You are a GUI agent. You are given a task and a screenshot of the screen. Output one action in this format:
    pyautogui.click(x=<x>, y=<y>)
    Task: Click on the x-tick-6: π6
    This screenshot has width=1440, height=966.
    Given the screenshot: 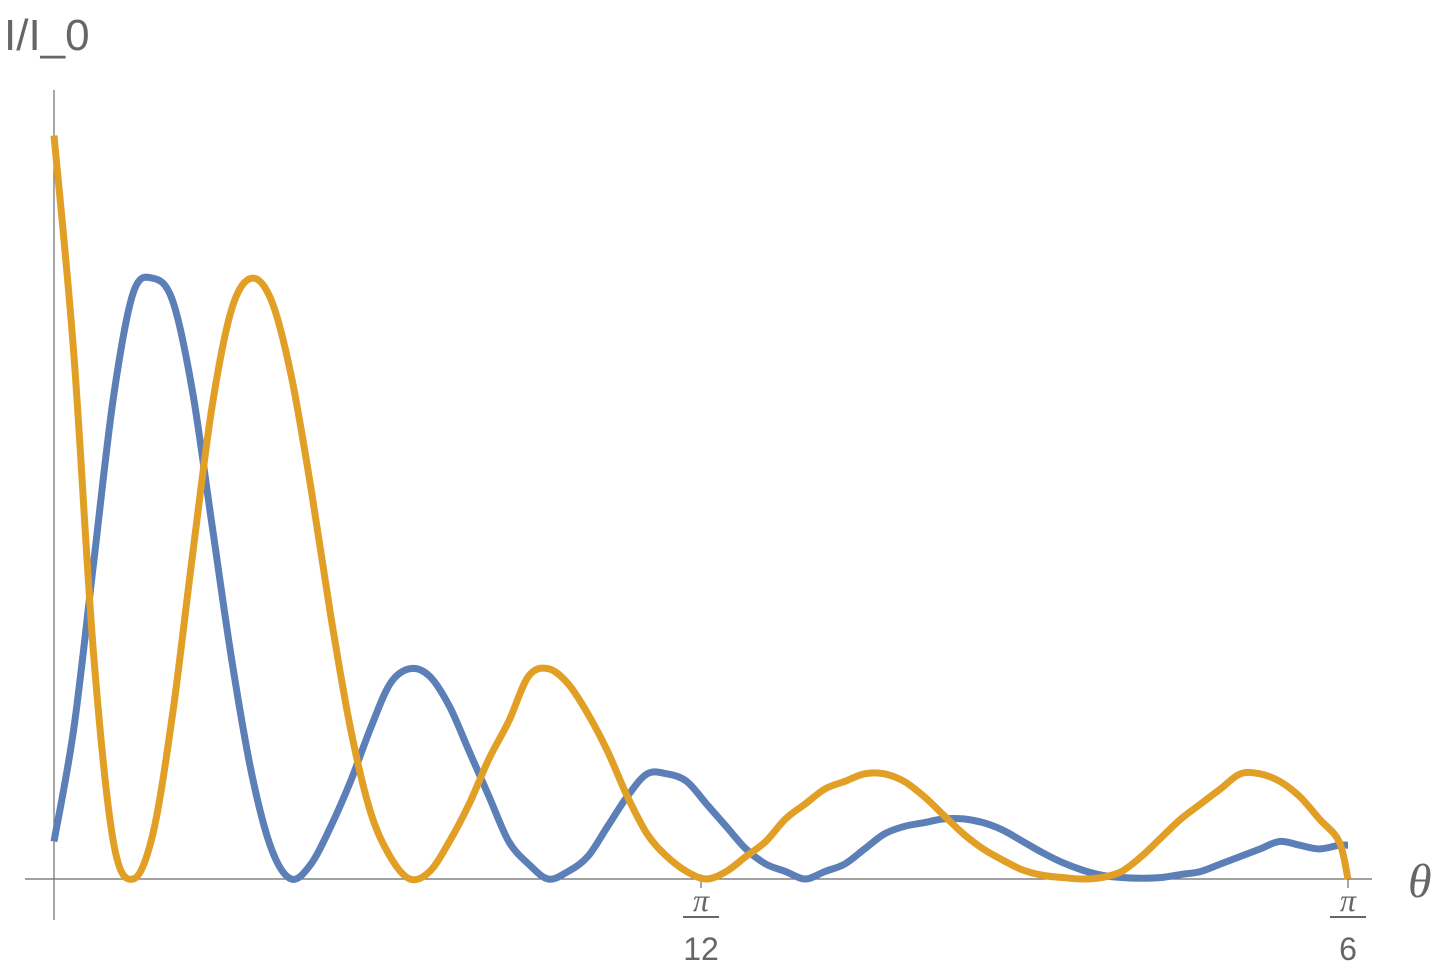 What is the action you would take?
    pyautogui.click(x=1348, y=922)
    